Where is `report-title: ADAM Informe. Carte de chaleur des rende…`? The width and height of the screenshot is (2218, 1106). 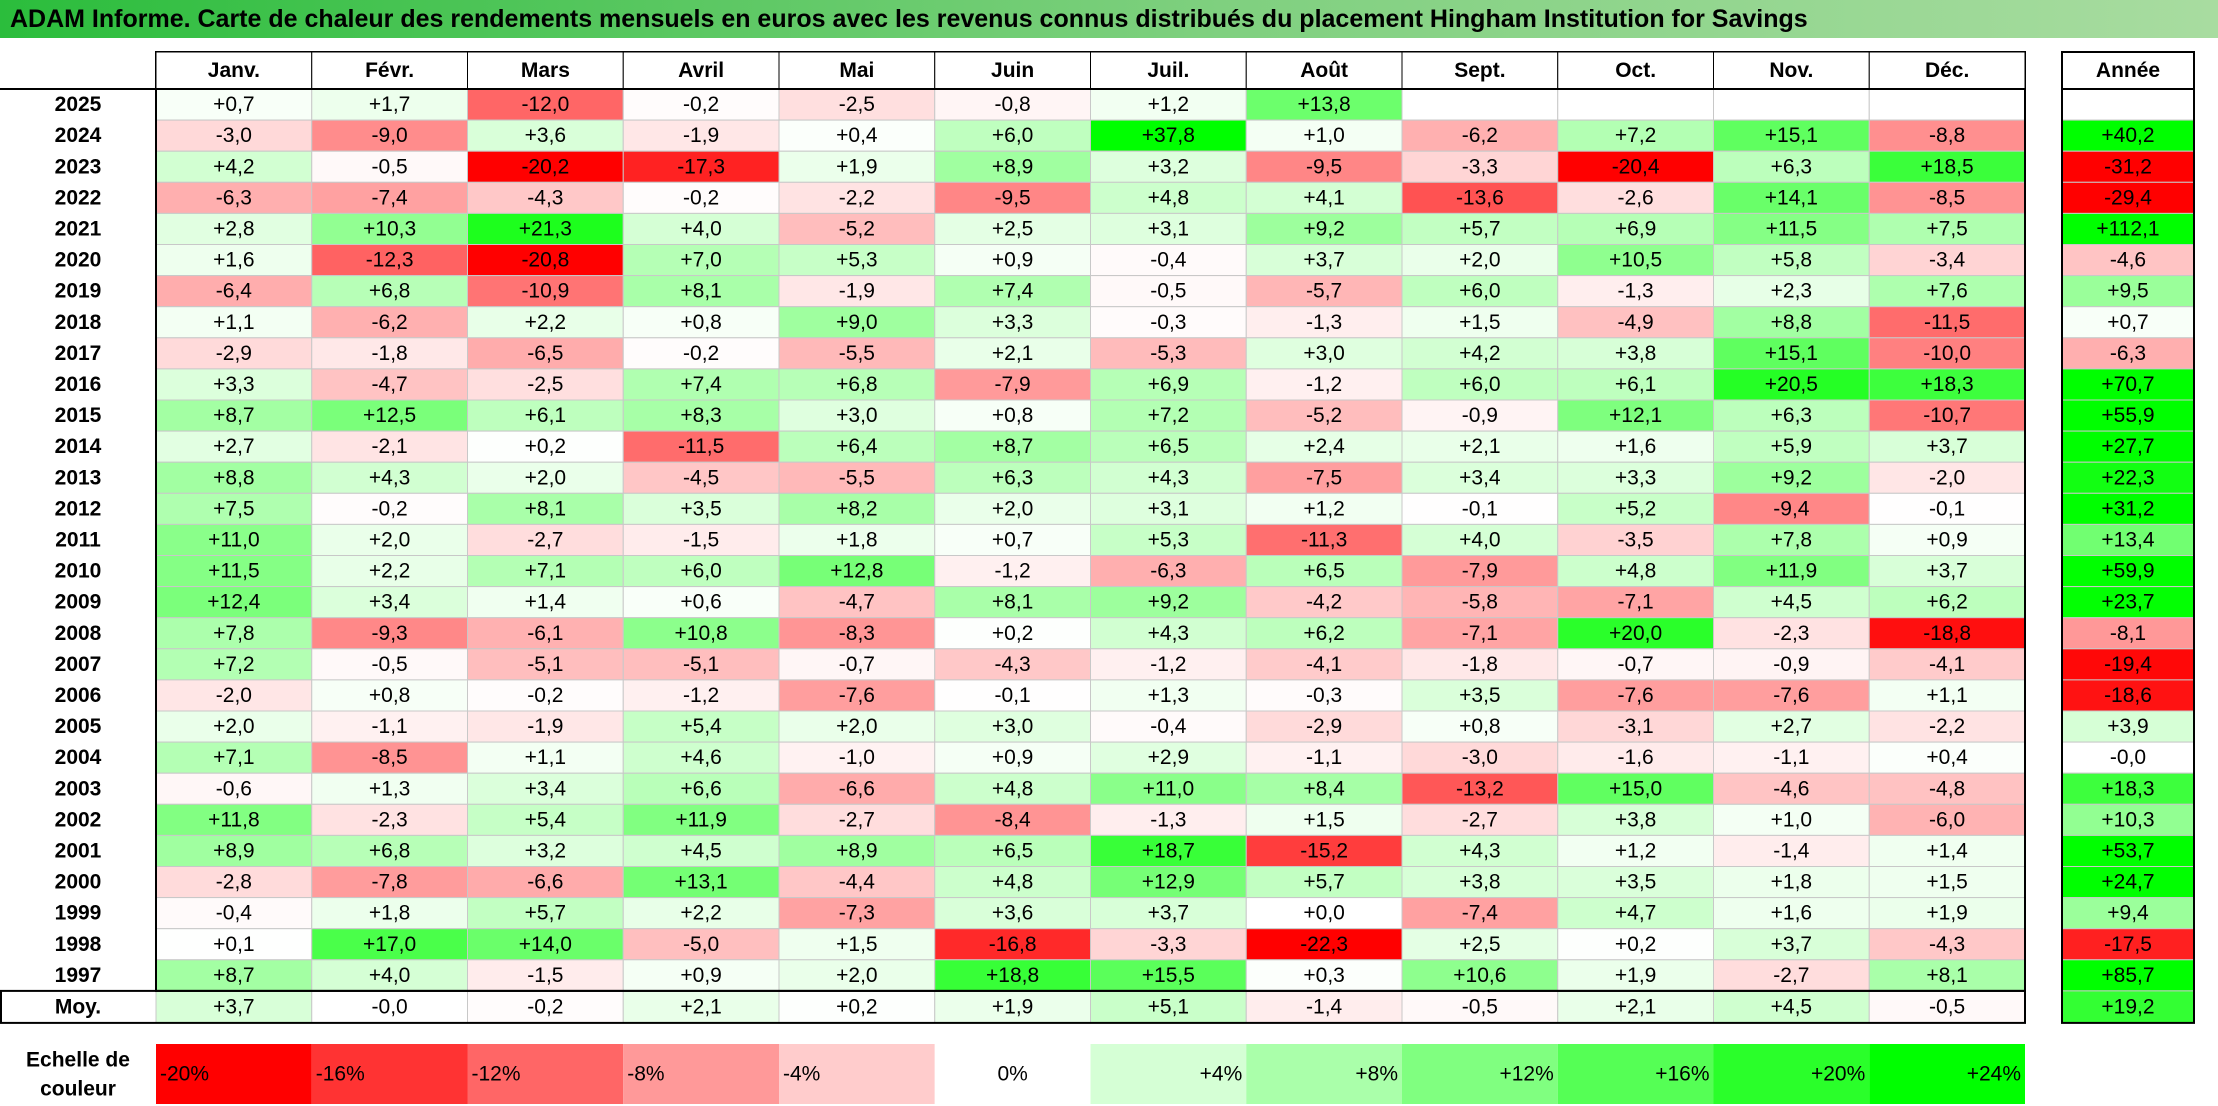 report-title: ADAM Informe. Carte de chaleur des rende… is located at coordinates (1109, 19).